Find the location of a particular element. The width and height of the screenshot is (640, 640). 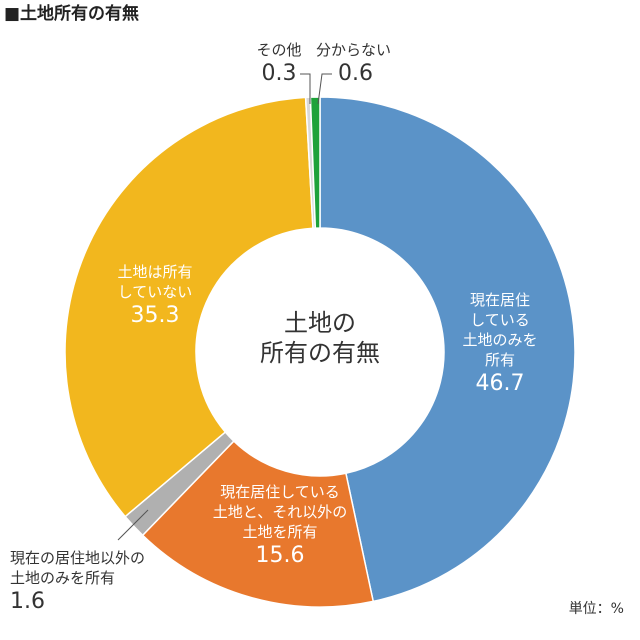

slice-label-unknown: 分からない 0.6 is located at coordinates (371, 64).